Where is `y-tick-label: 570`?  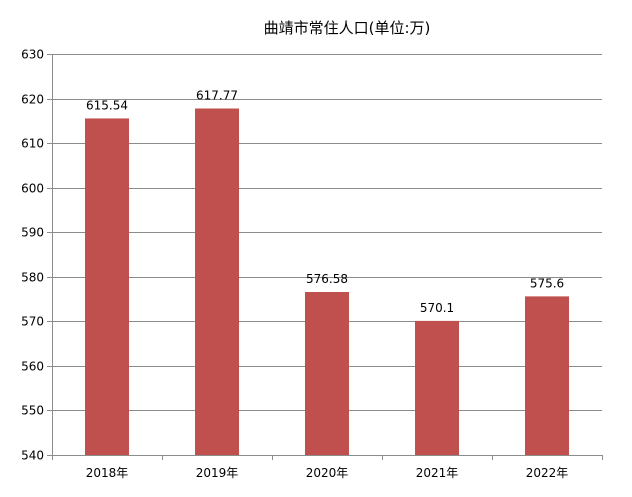
y-tick-label: 570 is located at coordinates (32, 322).